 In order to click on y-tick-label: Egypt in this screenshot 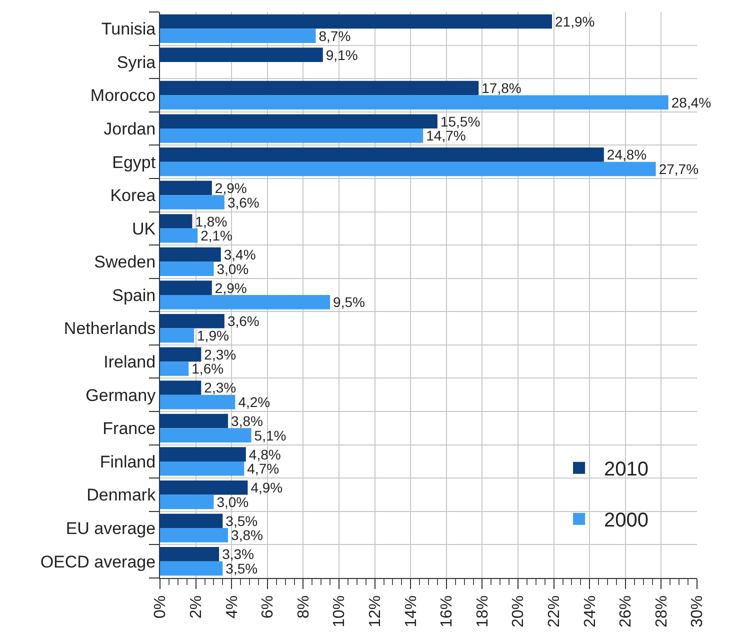, I will do `click(134, 162)`.